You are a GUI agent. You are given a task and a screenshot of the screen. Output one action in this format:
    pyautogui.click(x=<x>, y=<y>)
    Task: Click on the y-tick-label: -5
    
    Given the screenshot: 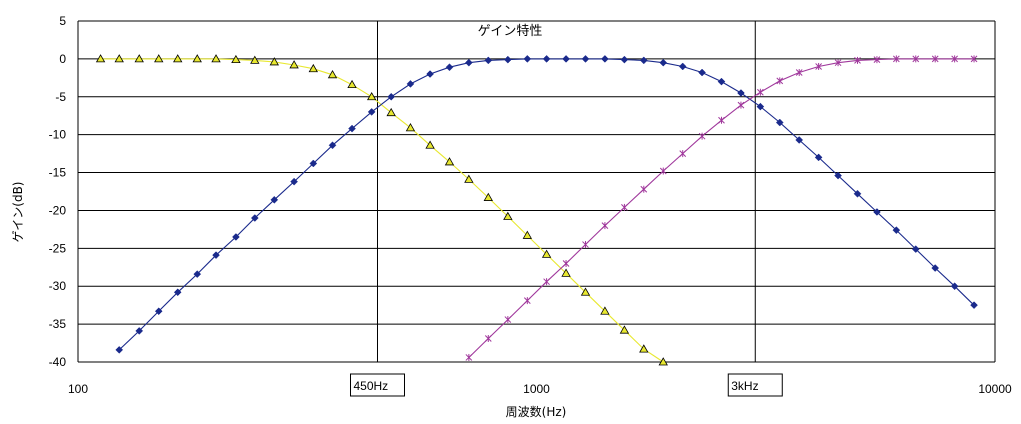 What is the action you would take?
    pyautogui.click(x=60, y=97)
    